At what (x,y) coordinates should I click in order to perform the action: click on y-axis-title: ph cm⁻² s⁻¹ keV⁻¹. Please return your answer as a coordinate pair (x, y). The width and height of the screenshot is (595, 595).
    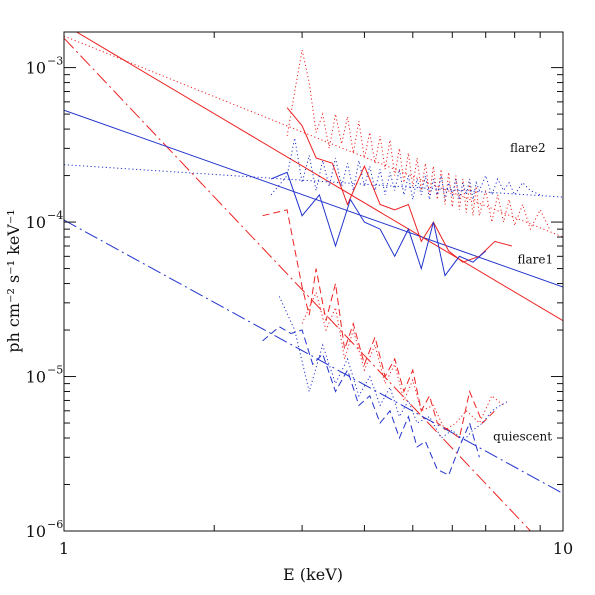
    Looking at the image, I should click on (13, 280).